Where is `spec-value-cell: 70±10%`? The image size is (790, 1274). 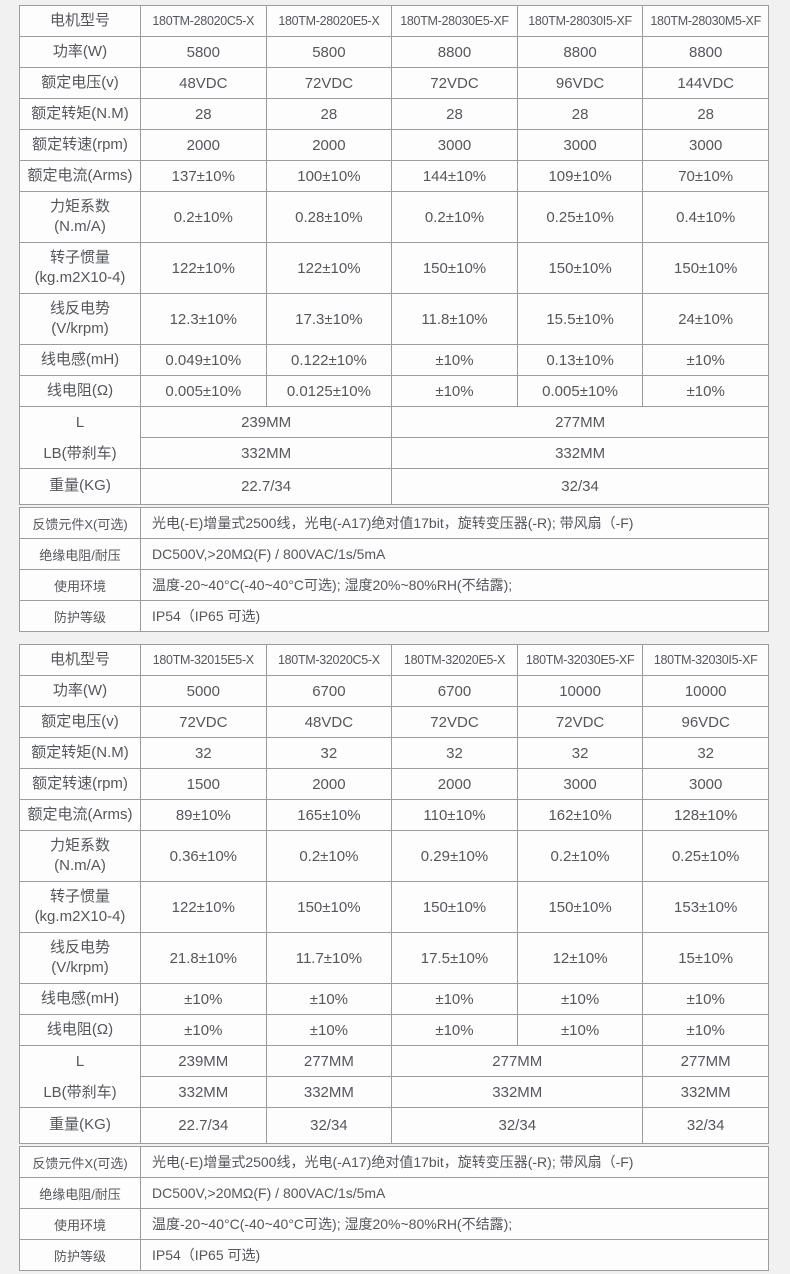
spec-value-cell: 70±10% is located at coordinates (705, 176).